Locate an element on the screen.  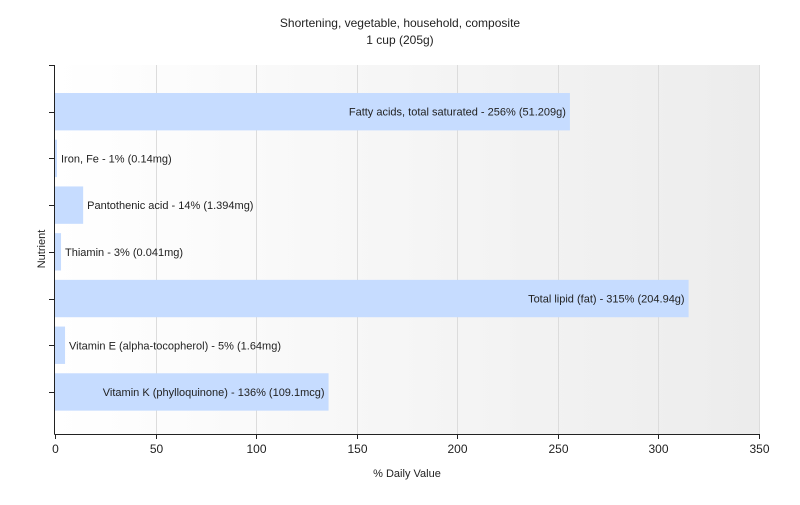
x-tick-label: 300 is located at coordinates (658, 449).